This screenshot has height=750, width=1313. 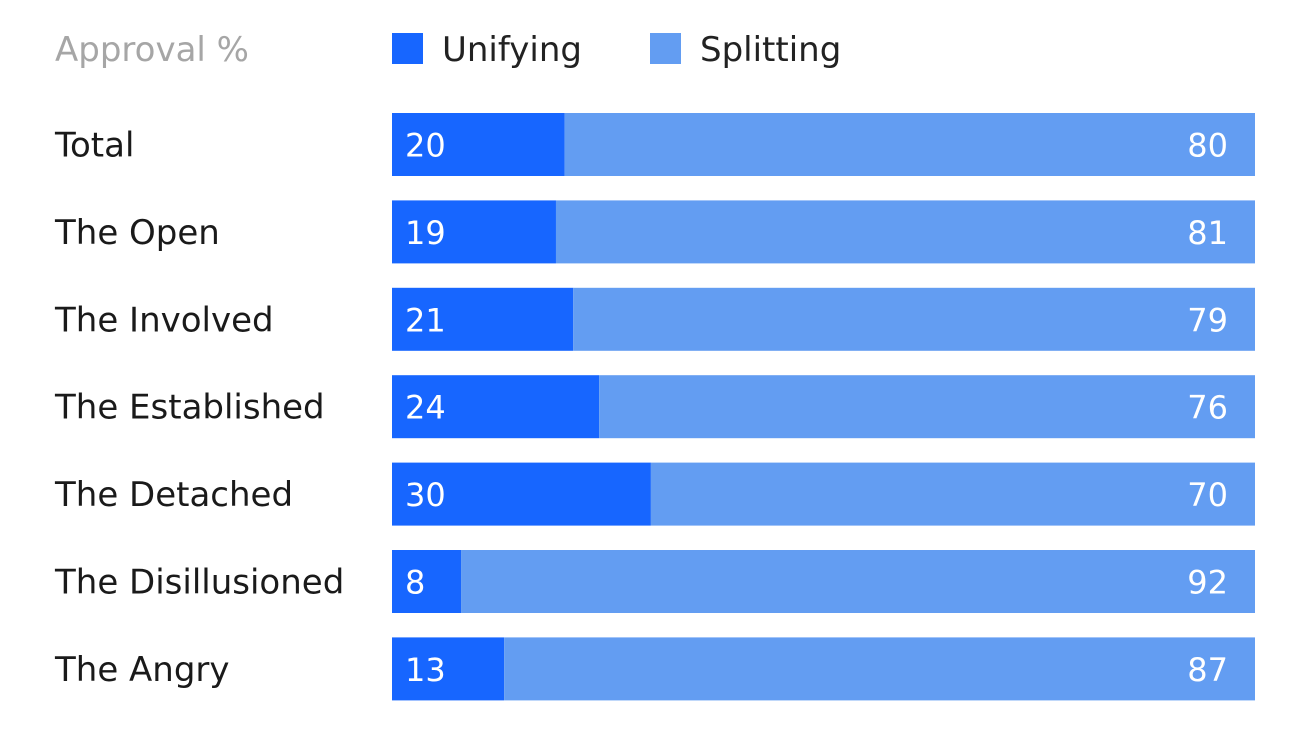 I want to click on row-the-disillusioned: The Disillusioned 8 92, so click(x=654, y=581).